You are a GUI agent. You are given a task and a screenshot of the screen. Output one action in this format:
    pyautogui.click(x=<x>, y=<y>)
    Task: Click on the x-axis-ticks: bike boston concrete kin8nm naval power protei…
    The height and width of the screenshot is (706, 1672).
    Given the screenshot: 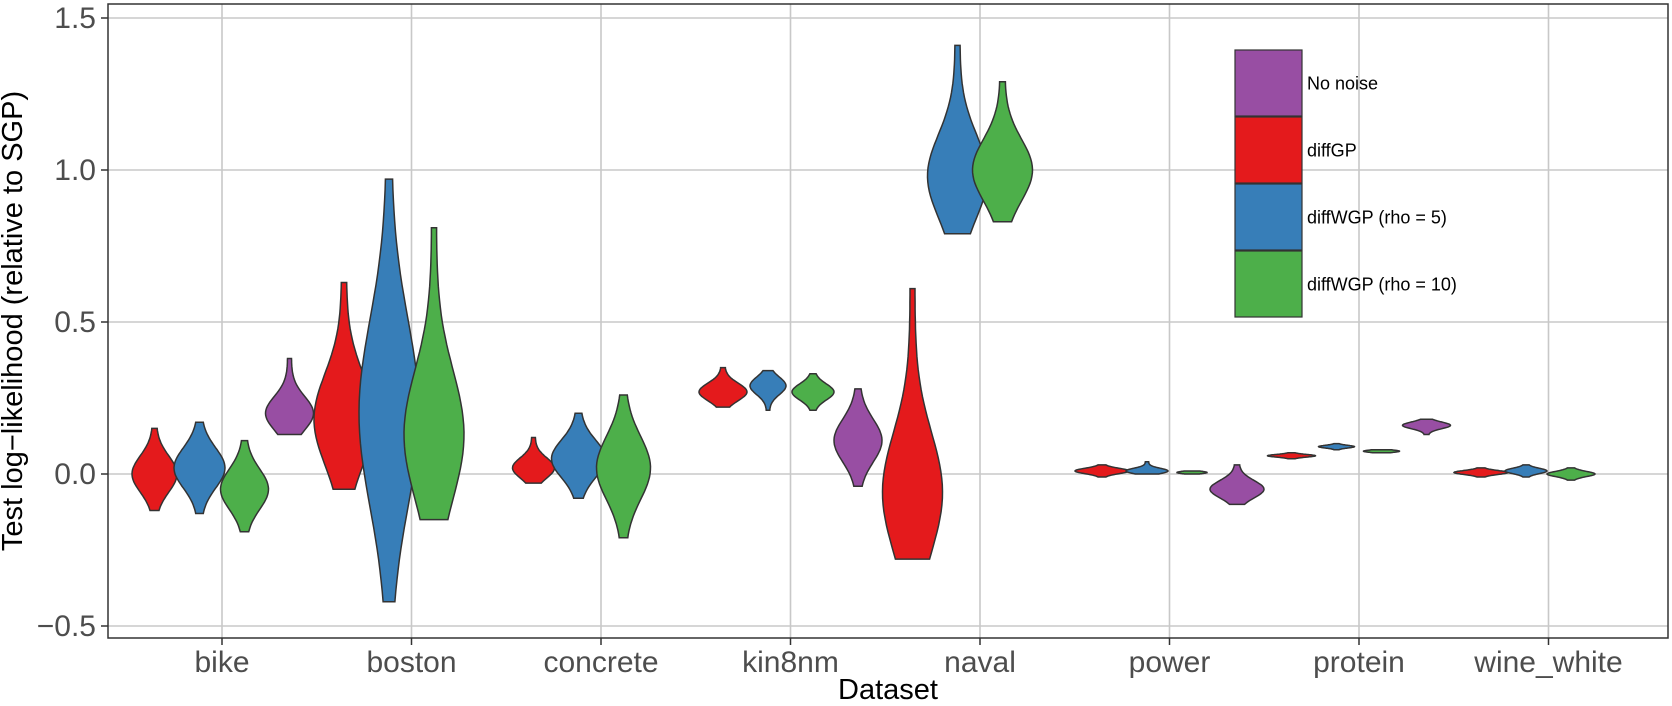 What is the action you would take?
    pyautogui.click(x=908, y=658)
    